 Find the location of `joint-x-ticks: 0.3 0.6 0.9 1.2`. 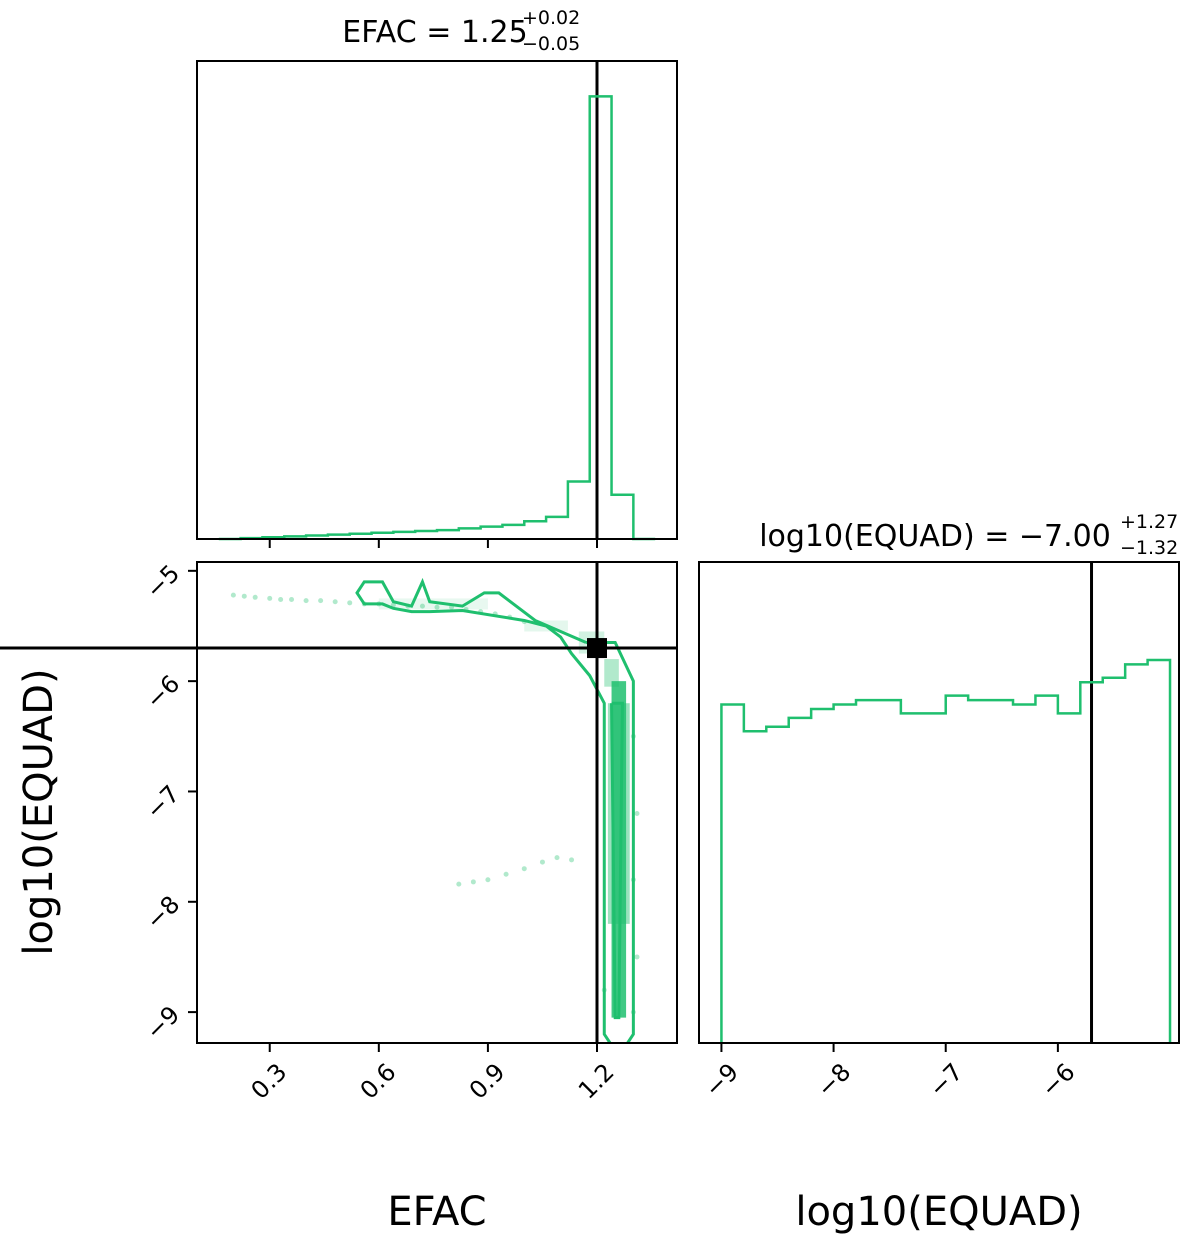

joint-x-ticks: 0.3 0.6 0.9 1.2 is located at coordinates (433, 1074).